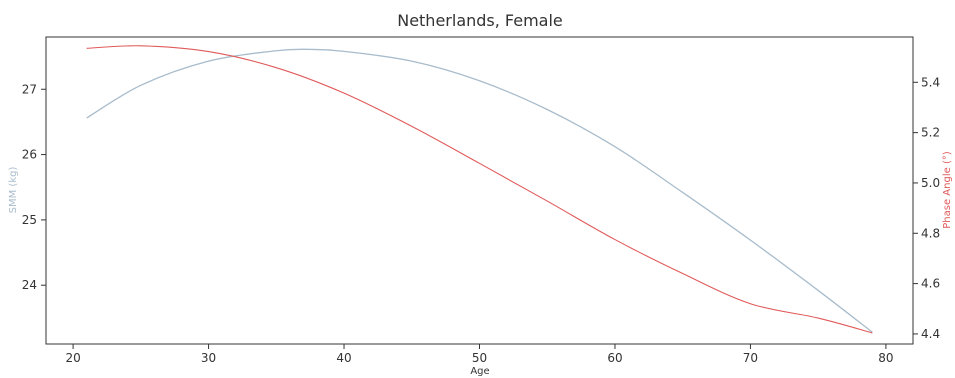 Image resolution: width=955 pixels, height=378 pixels. Describe the element at coordinates (13, 190) in the screenshot. I see `left-y-axis-label: SMM (kg)` at that location.